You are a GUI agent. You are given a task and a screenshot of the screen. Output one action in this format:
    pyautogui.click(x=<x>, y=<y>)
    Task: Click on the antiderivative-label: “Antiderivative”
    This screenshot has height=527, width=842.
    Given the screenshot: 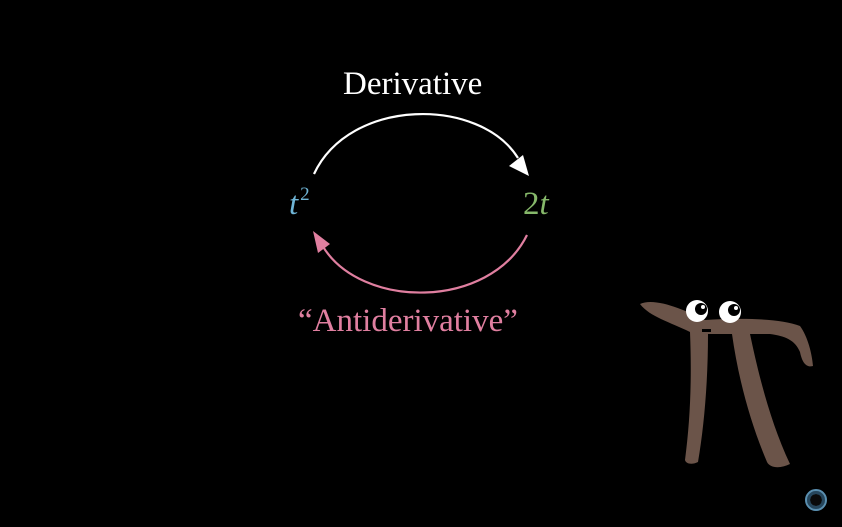 What is the action you would take?
    pyautogui.click(x=408, y=321)
    